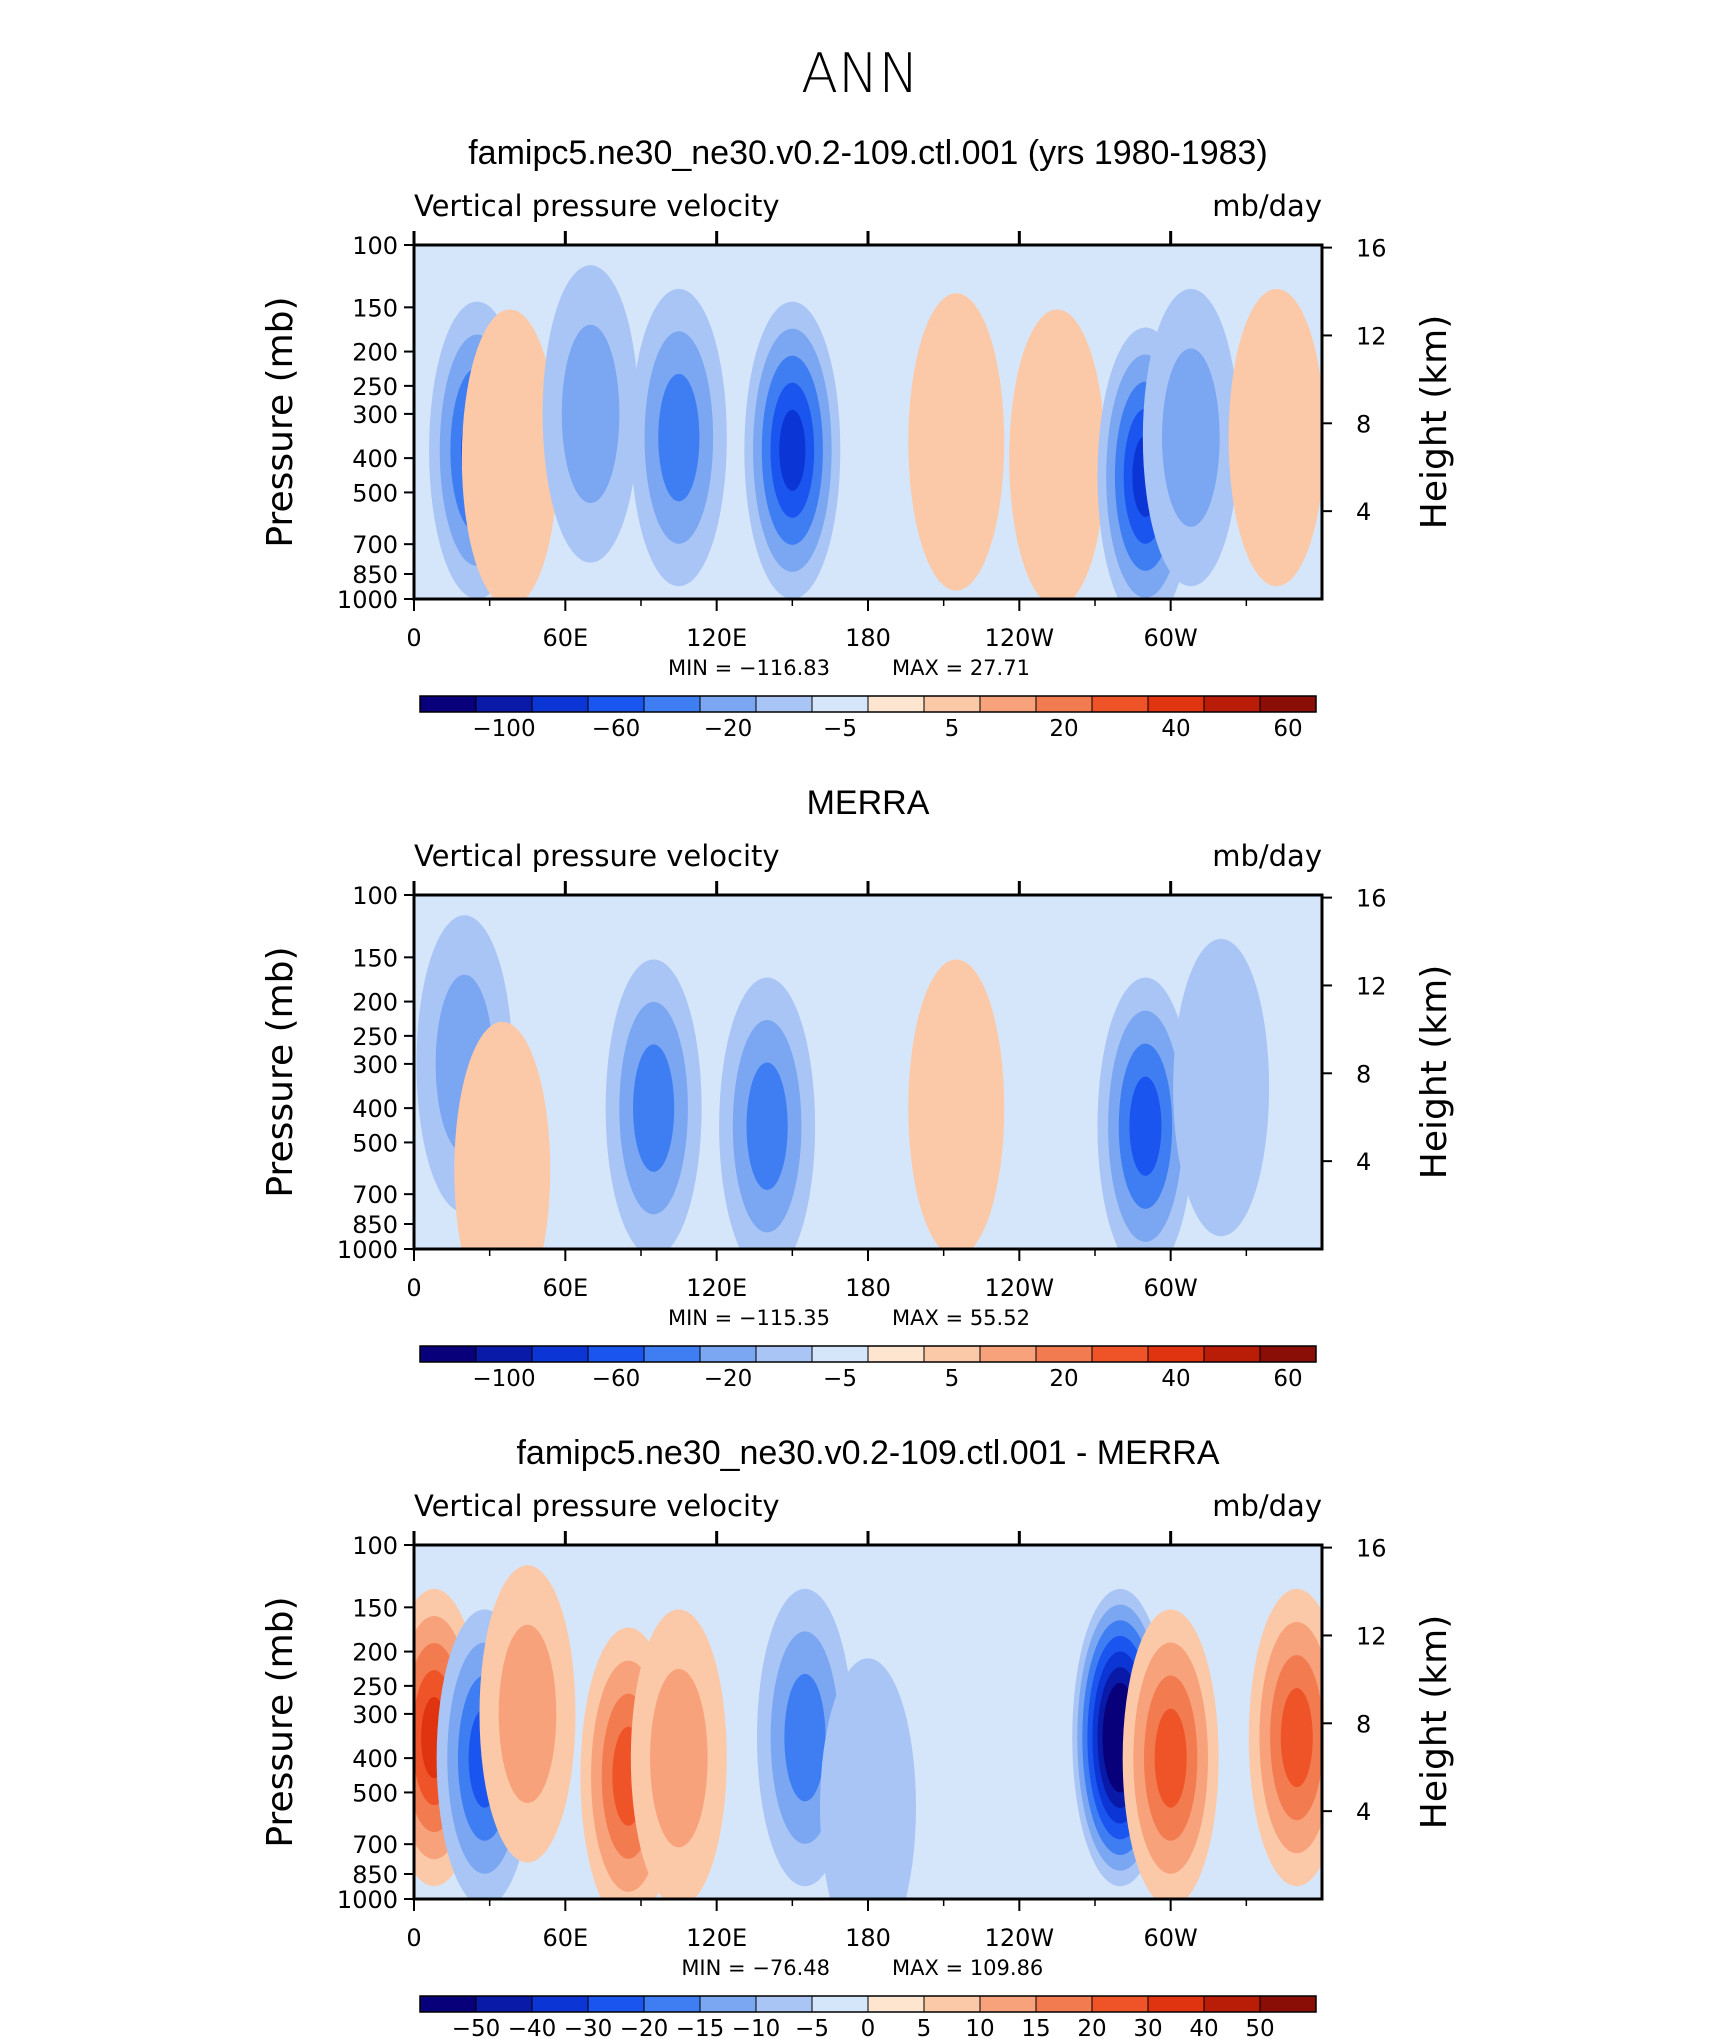 The image size is (1710, 2038). What do you see at coordinates (1091, 2027) in the screenshot?
I see `colorbar-label: 20` at bounding box center [1091, 2027].